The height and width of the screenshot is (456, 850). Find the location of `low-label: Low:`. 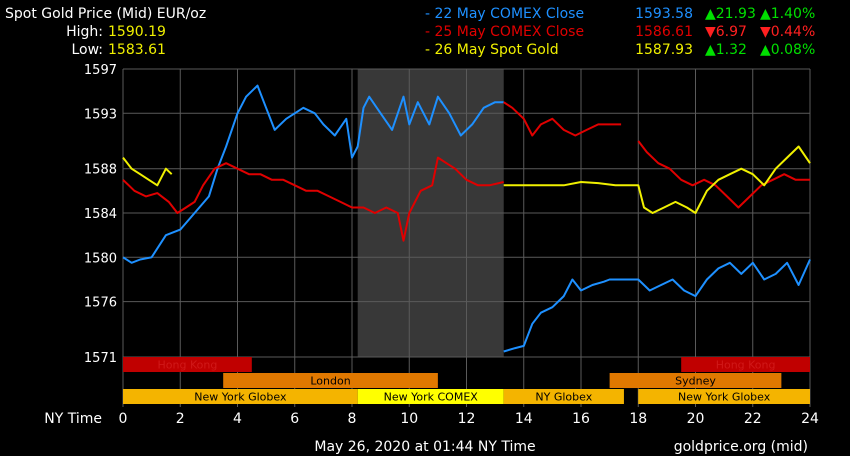

low-label: Low: is located at coordinates (87, 50).